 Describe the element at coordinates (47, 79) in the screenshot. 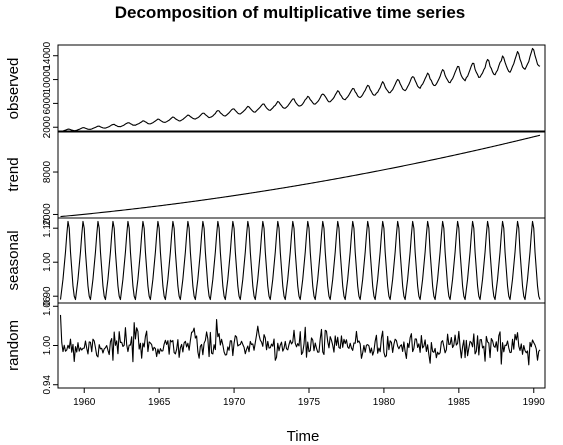

I see `y-tick-label-observed-2: 10000` at that location.